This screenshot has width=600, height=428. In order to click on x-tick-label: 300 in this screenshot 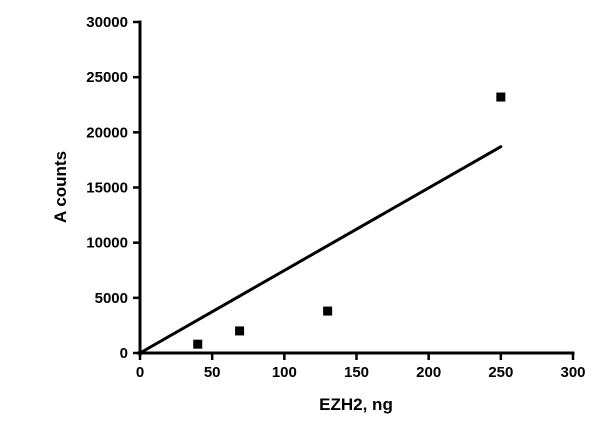, I will do `click(572, 372)`.